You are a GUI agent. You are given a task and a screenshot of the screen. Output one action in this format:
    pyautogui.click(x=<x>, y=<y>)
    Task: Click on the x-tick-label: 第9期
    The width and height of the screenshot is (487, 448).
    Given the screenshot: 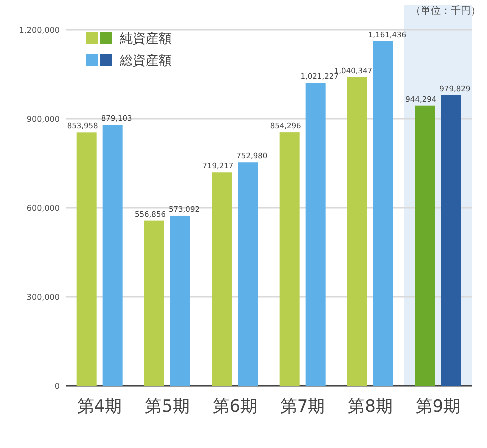 What is the action you would take?
    pyautogui.click(x=438, y=407)
    